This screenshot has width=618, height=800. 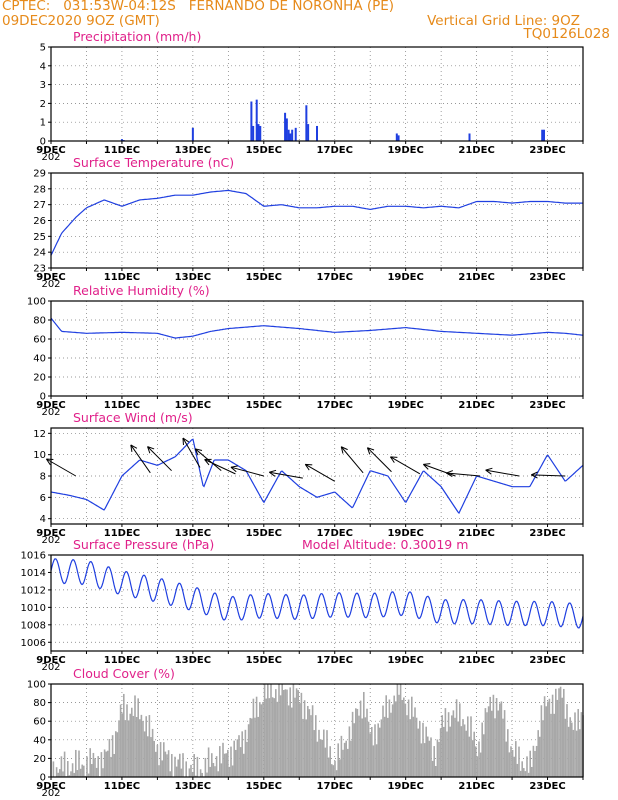 I want to click on y-tick-label: 1014, so click(x=33, y=573).